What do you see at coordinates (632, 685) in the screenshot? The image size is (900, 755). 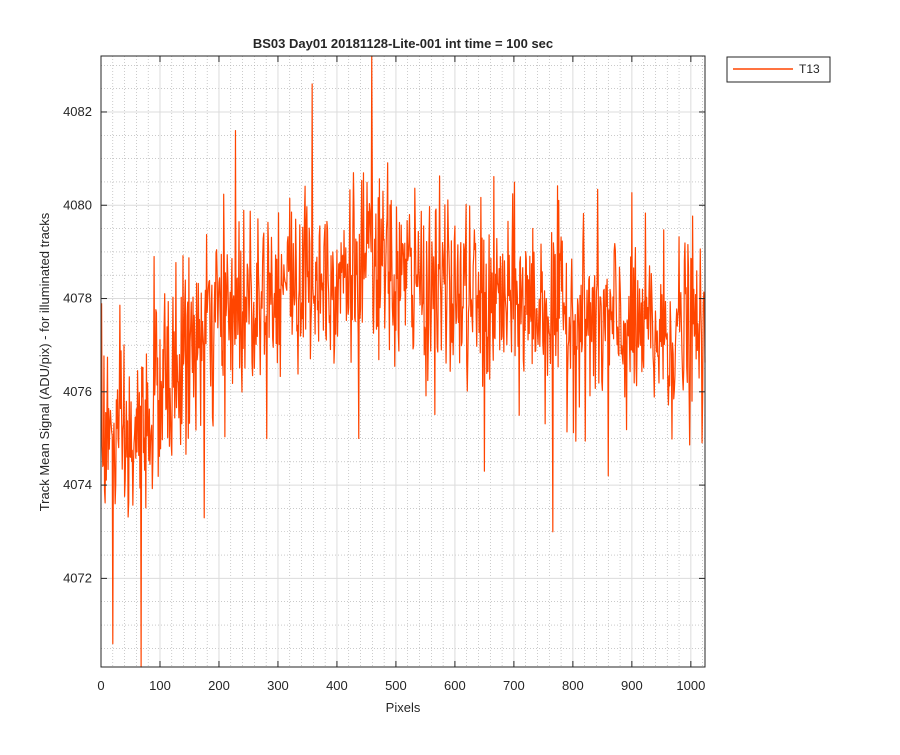 I see `x-tick-label: 900` at bounding box center [632, 685].